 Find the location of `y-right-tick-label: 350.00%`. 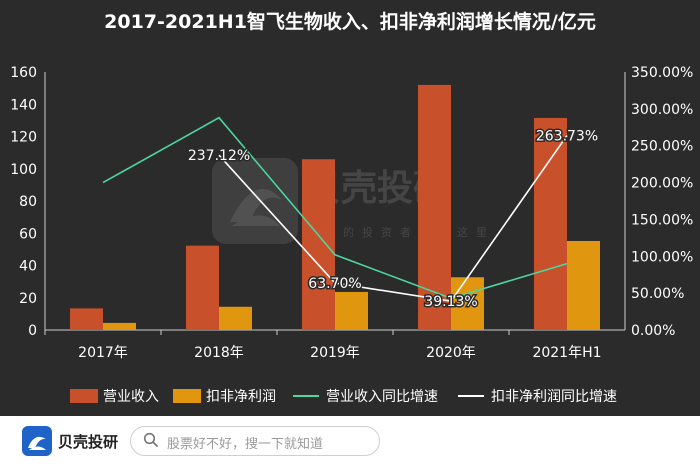

y-right-tick-label: 350.00% is located at coordinates (662, 73).